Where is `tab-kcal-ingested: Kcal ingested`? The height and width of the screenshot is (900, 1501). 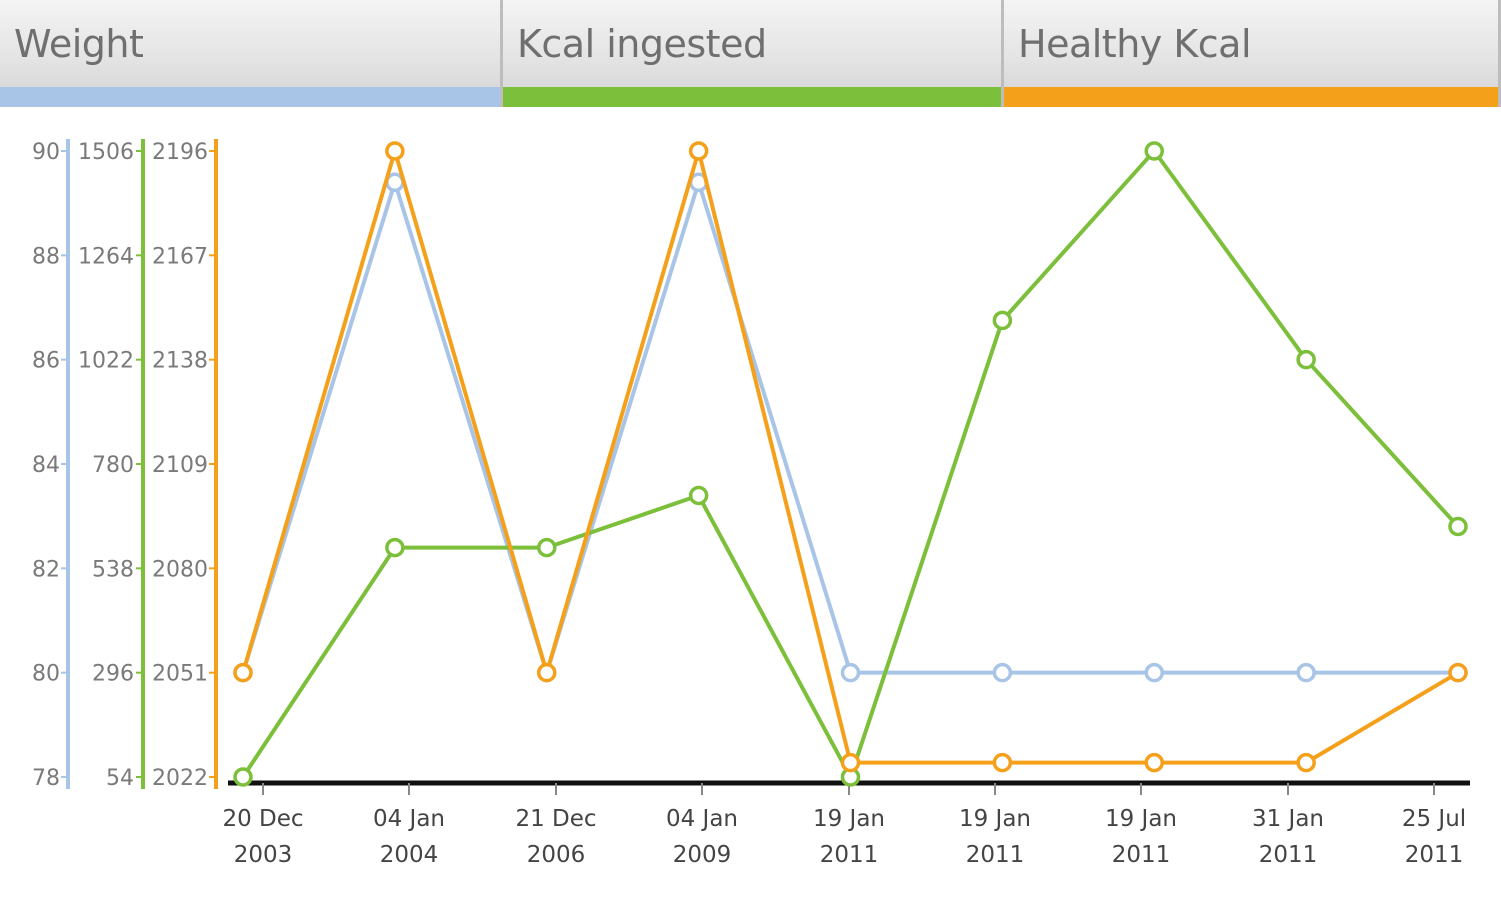 tab-kcal-ingested: Kcal ingested is located at coordinates (753, 53).